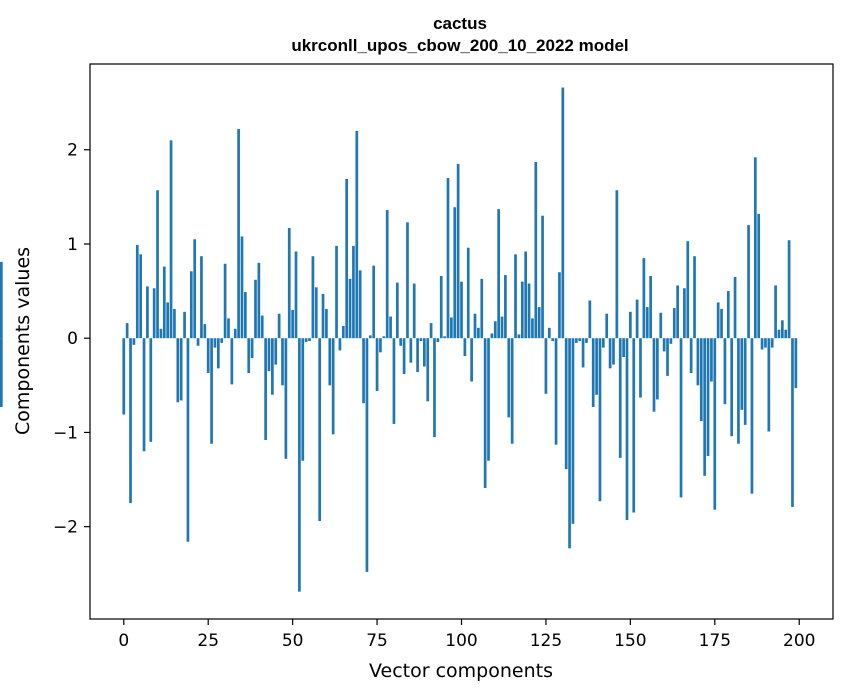 This screenshot has height=696, width=847. I want to click on x-tick-label: 75, so click(377, 641).